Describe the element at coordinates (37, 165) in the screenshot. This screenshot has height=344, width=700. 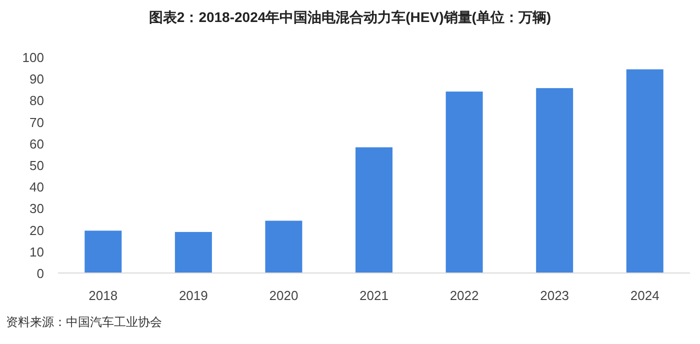
I see `y-tick-label: 50` at that location.